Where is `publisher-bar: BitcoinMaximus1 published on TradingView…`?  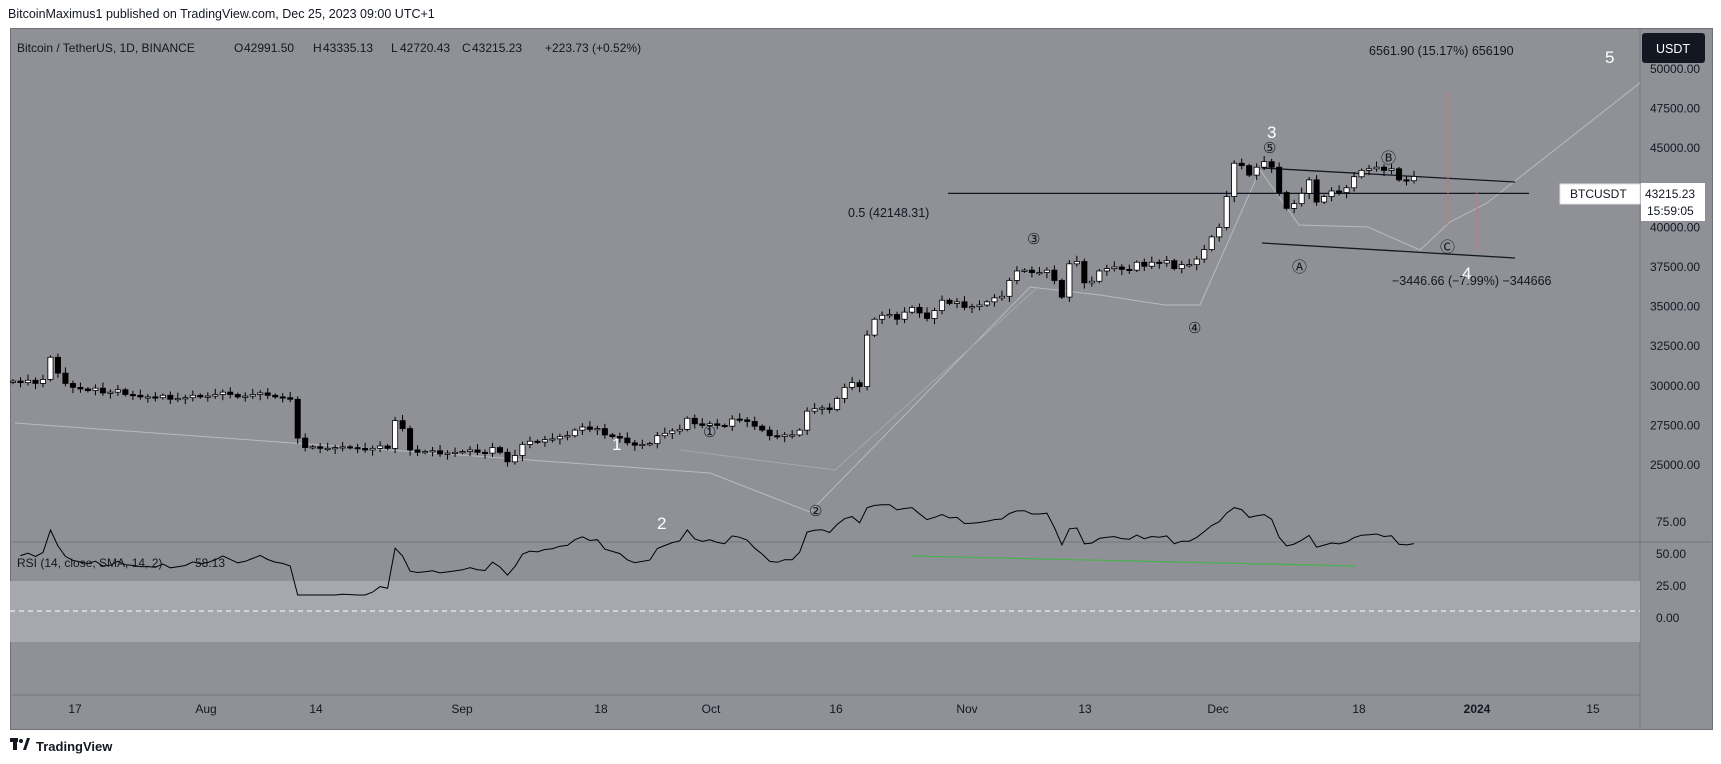
publisher-bar: BitcoinMaximus1 published on TradingView… is located at coordinates (860, 14).